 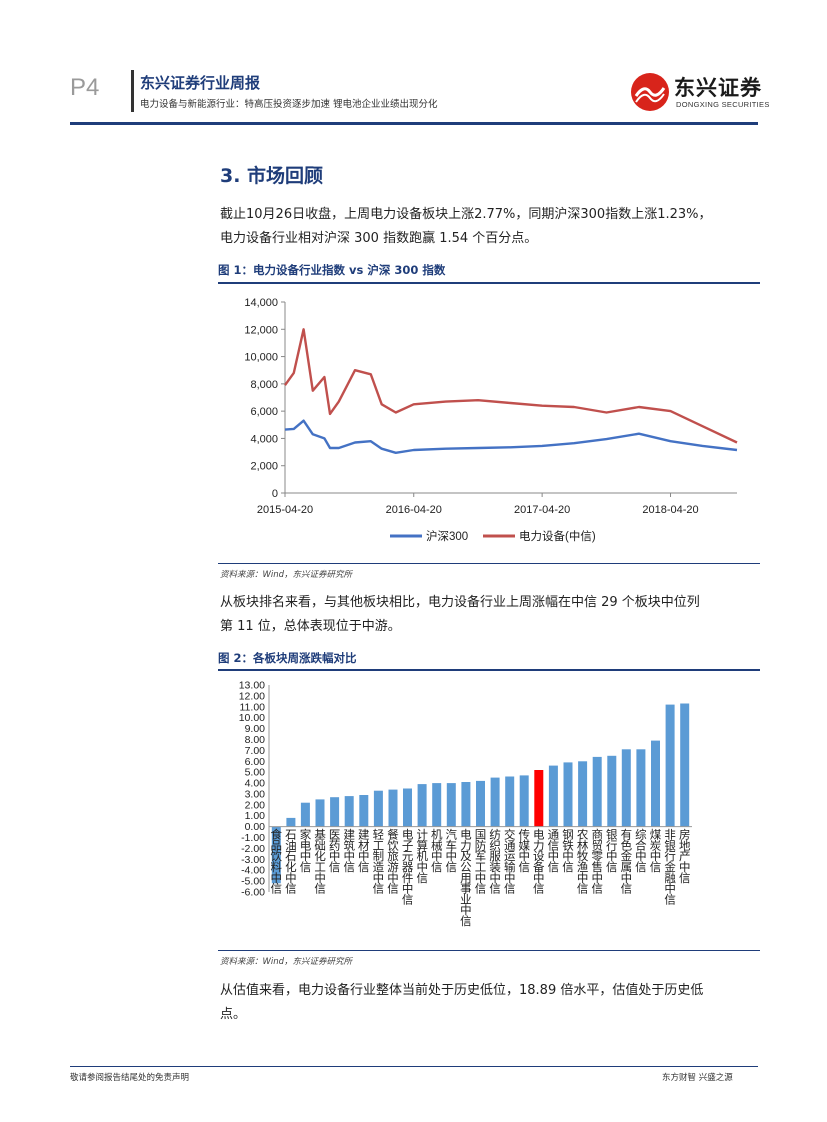 I want to click on y-tick-label: 11.00, so click(x=253, y=707).